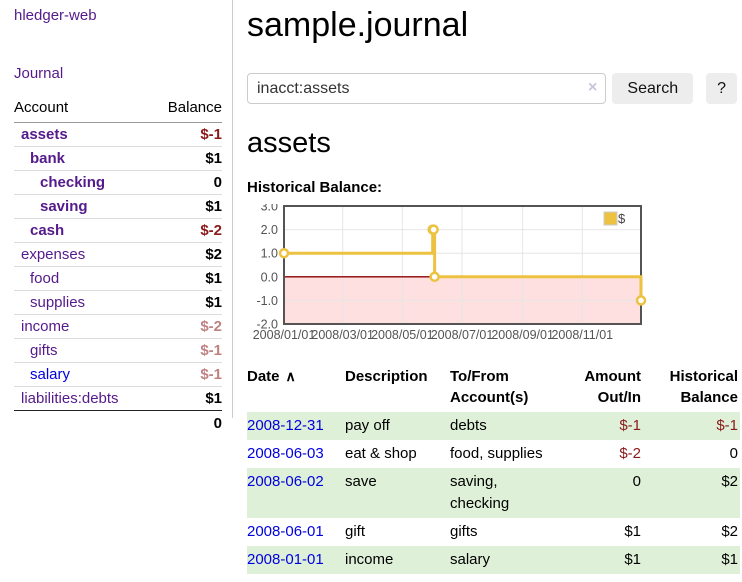 This screenshot has height=582, width=742. What do you see at coordinates (118, 206) in the screenshot?
I see `account-row: saving $1` at bounding box center [118, 206].